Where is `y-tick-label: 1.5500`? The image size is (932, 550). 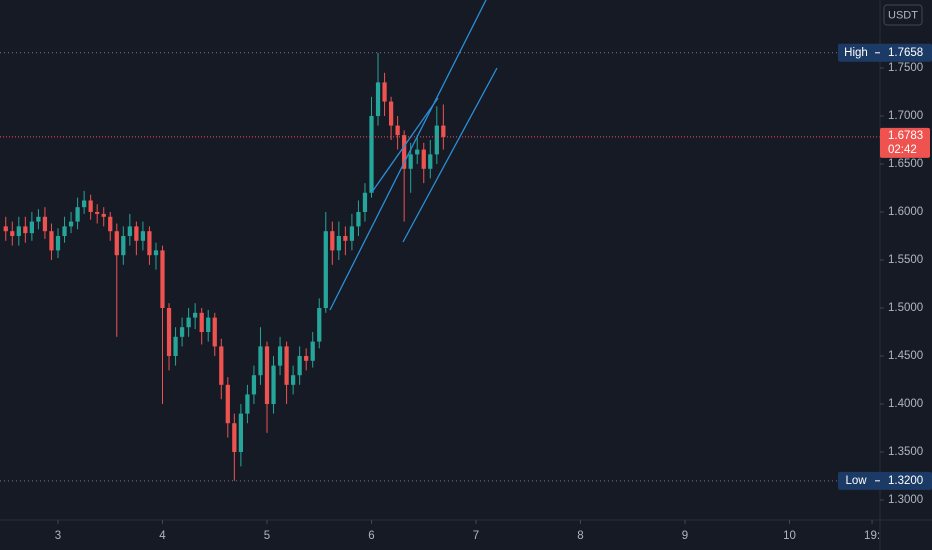 y-tick-label: 1.5500 is located at coordinates (905, 260).